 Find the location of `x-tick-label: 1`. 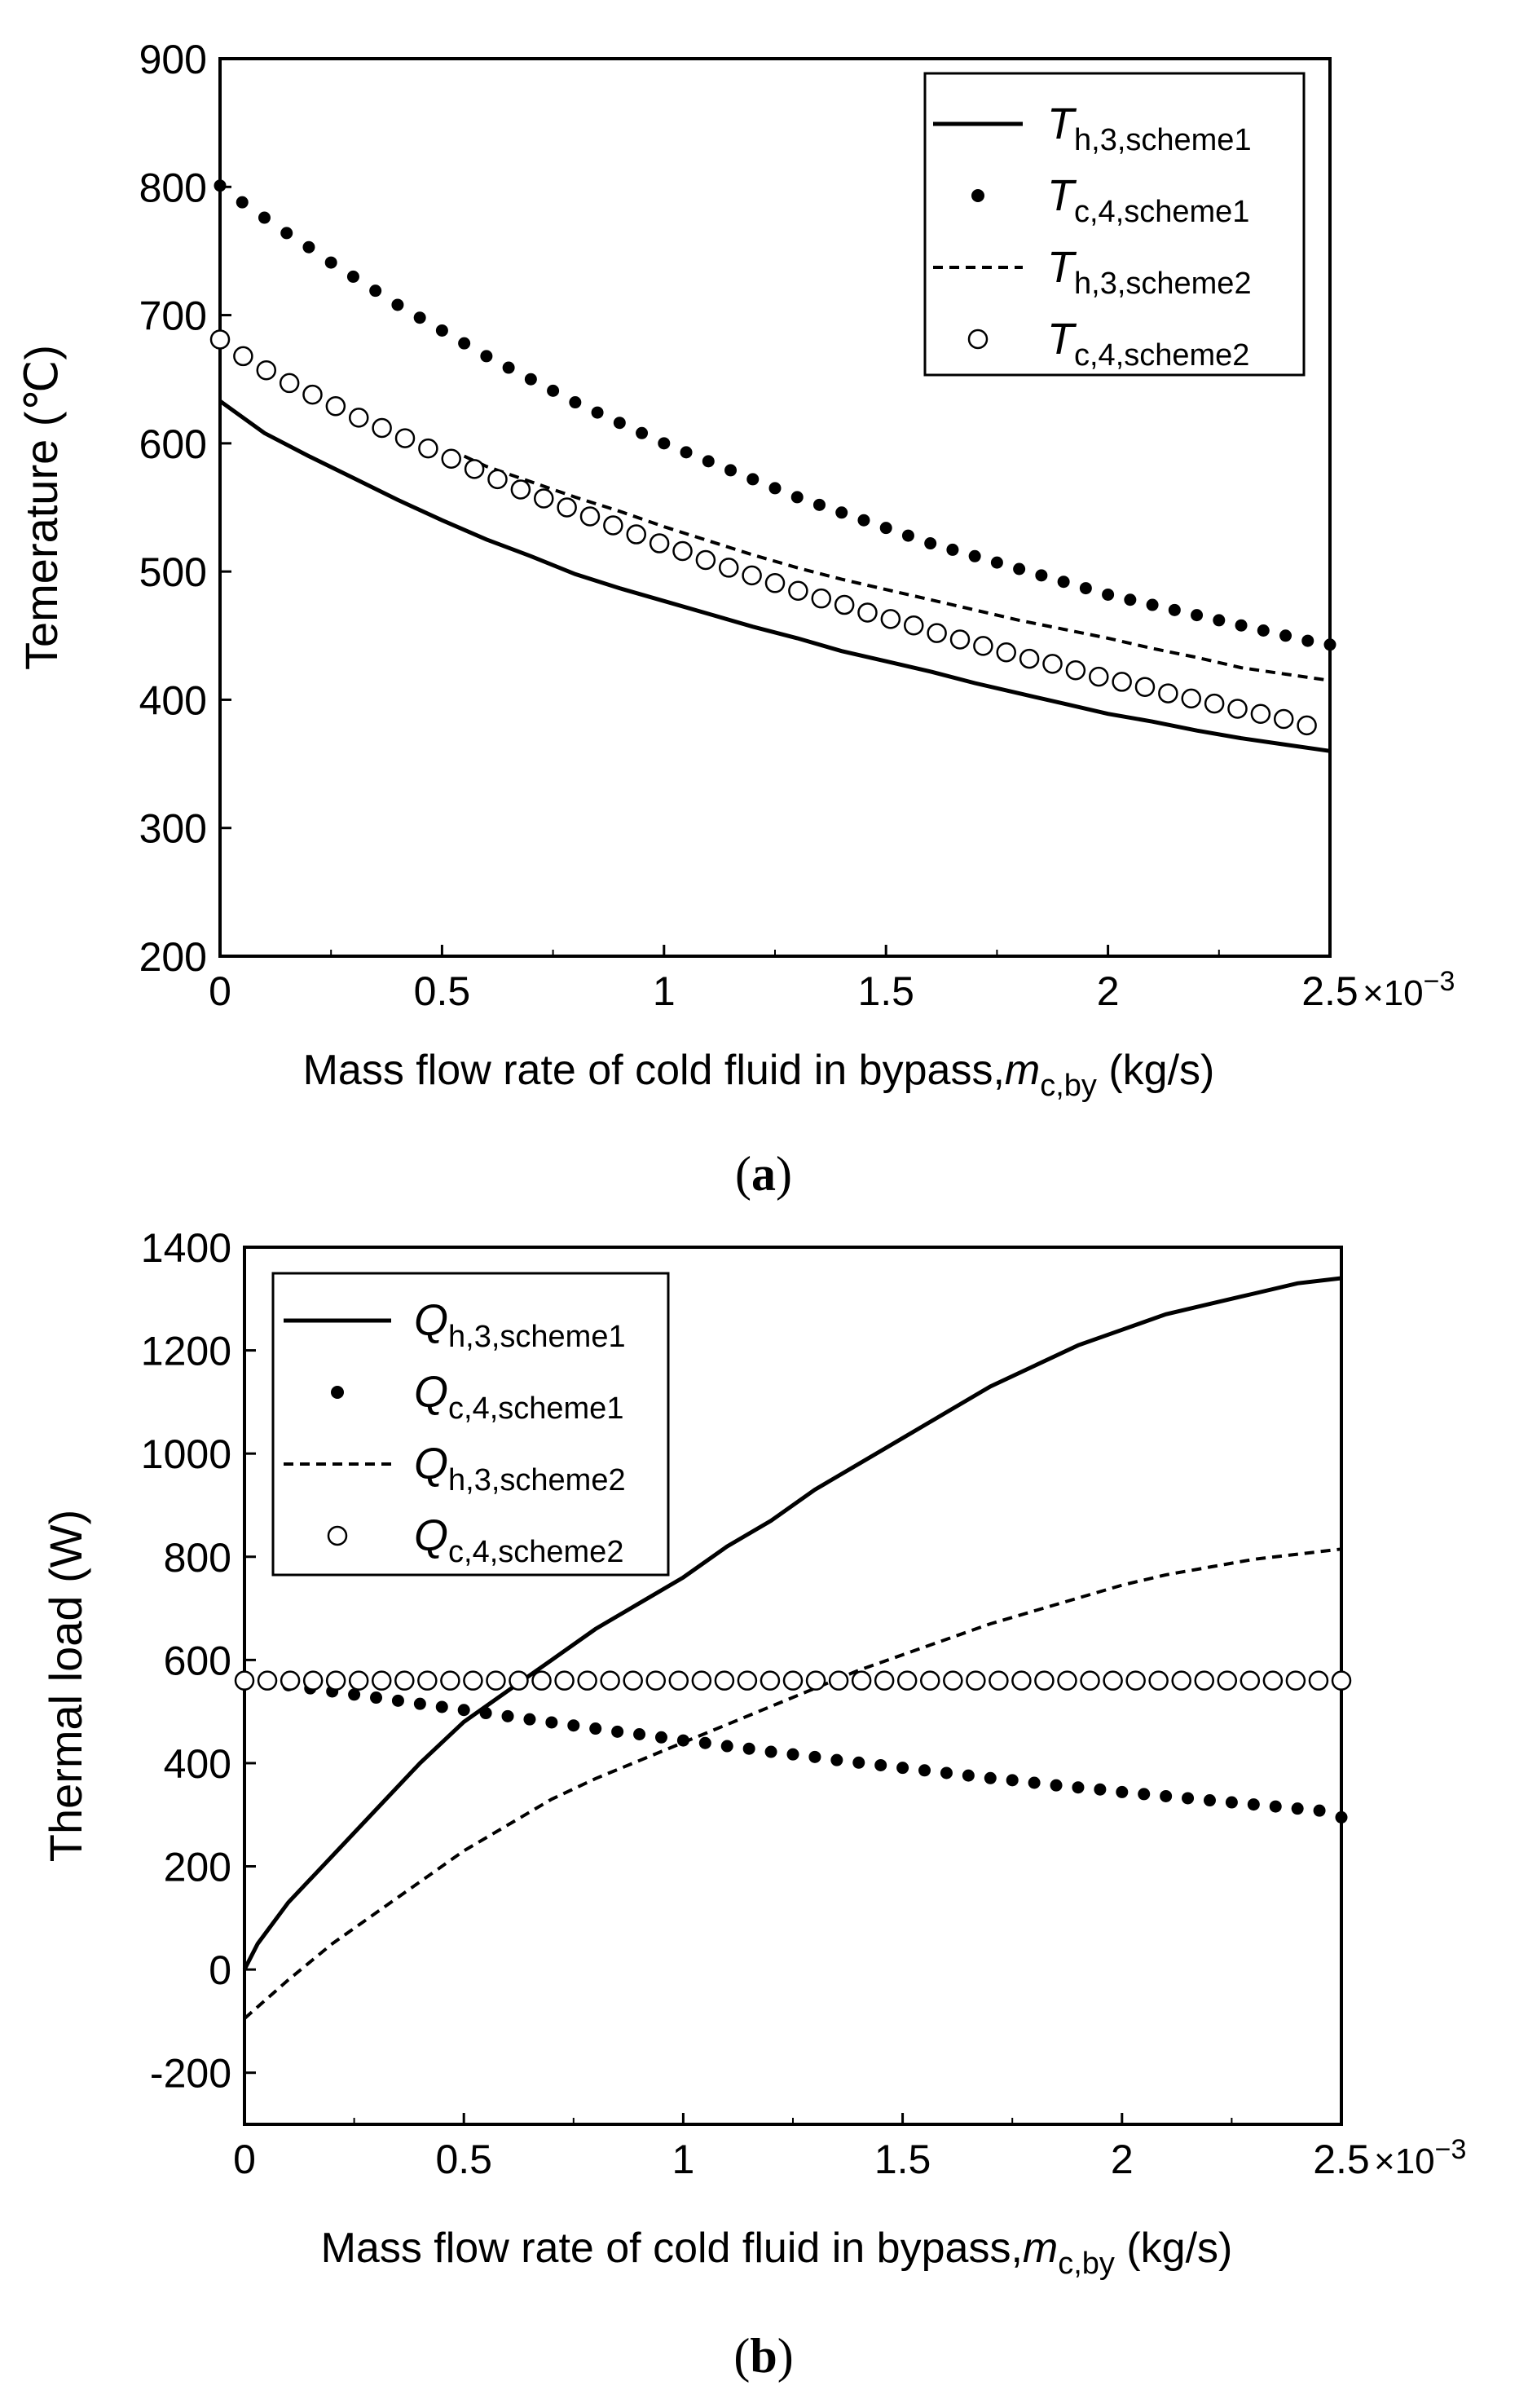

x-tick-label: 1 is located at coordinates (683, 2159).